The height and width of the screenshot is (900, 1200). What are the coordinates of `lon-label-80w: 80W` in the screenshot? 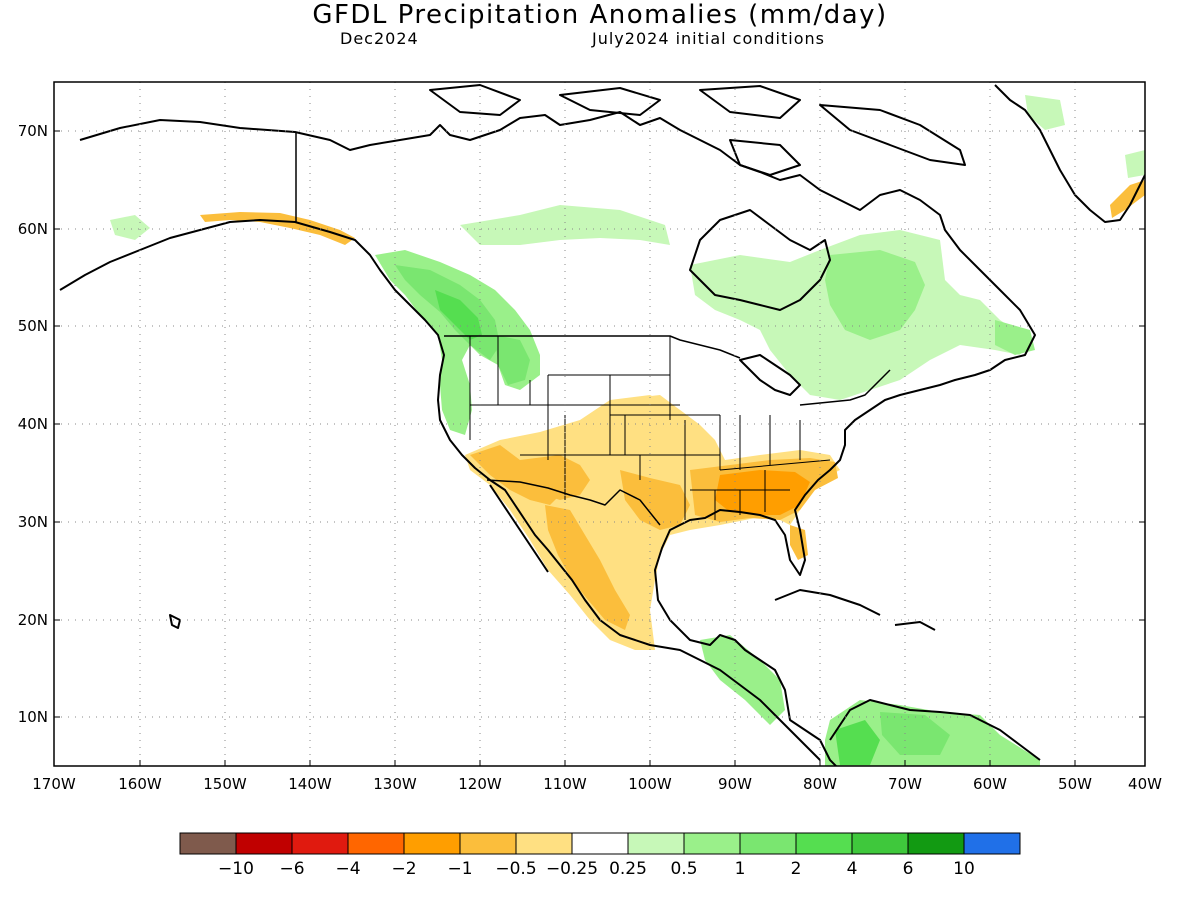 It's located at (820, 784).